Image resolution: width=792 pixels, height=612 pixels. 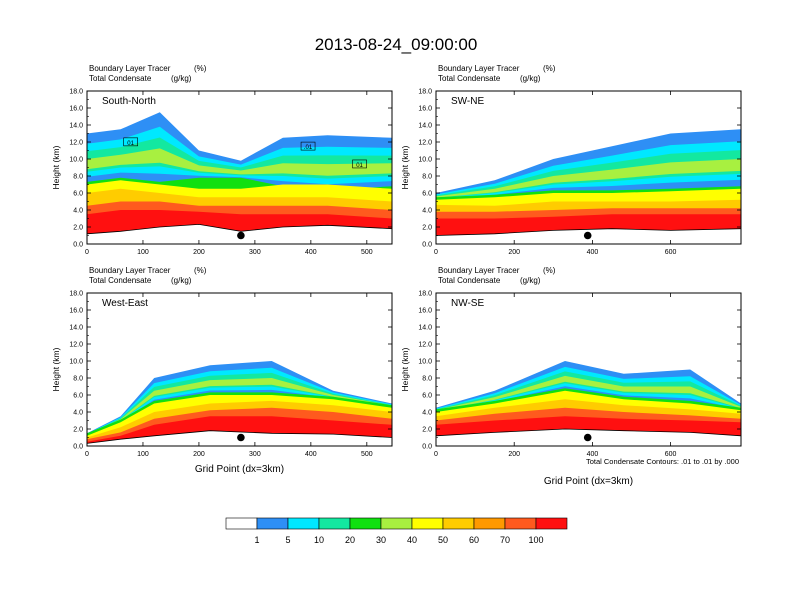 I want to click on panel-name: SW-NE, so click(x=467, y=101).